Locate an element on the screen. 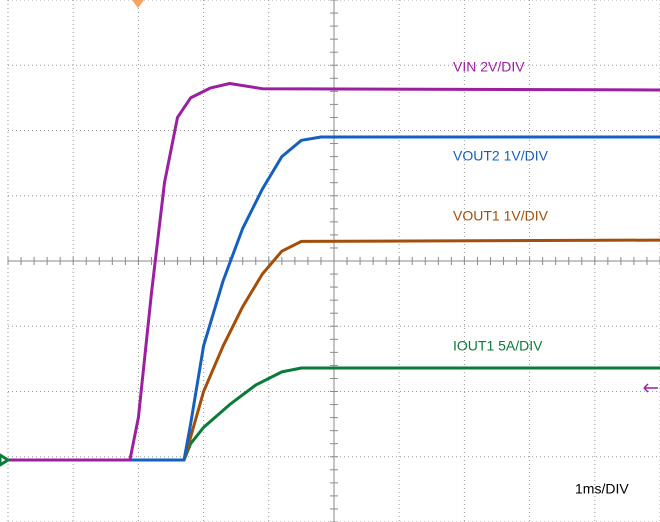  trigger-marker is located at coordinates (138, 4).